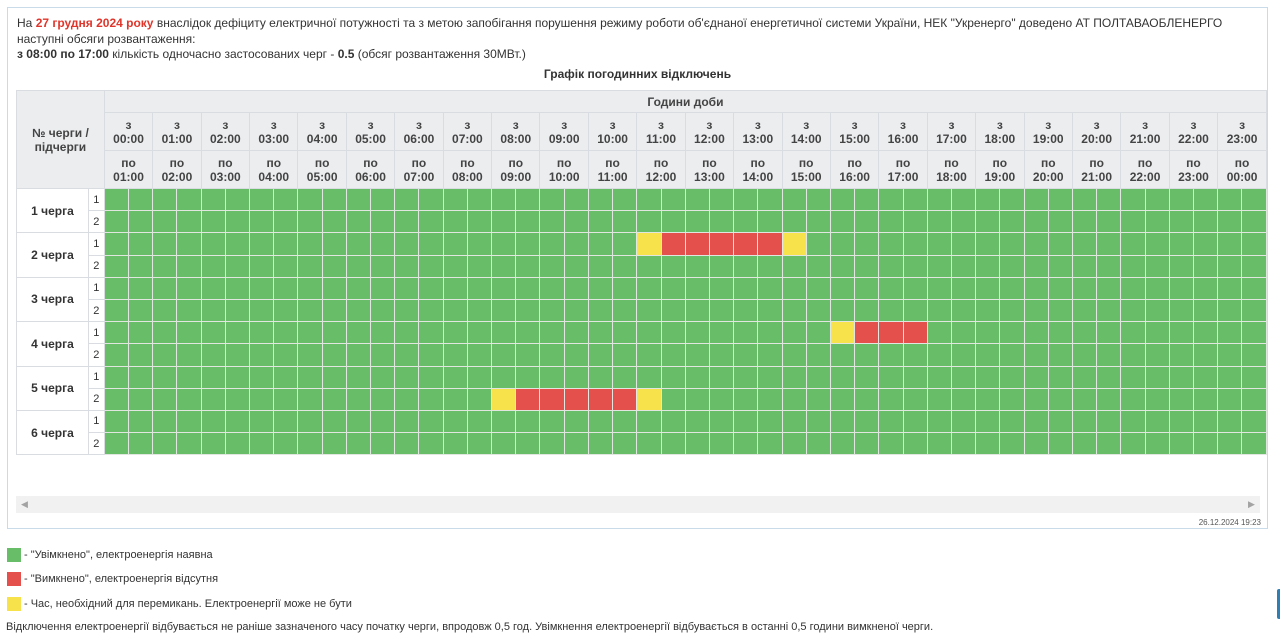  What do you see at coordinates (24, 504) in the screenshot?
I see `scroll-left-arrow-icon: ◀` at bounding box center [24, 504].